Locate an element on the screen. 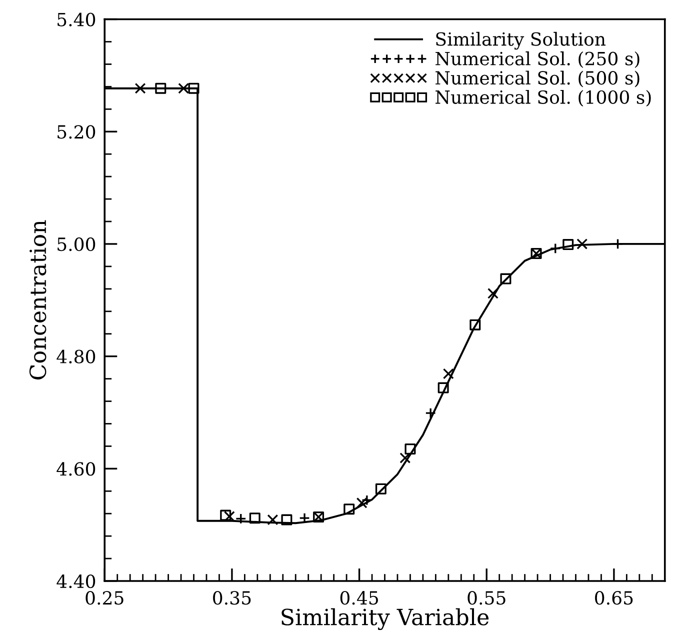 The height and width of the screenshot is (642, 675). y-tick-label: 5.00 is located at coordinates (77, 244).